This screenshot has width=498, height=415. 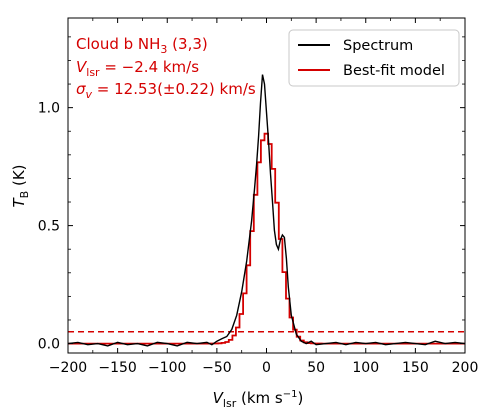 I want to click on y-tick-label: 1.0, so click(x=49, y=109).